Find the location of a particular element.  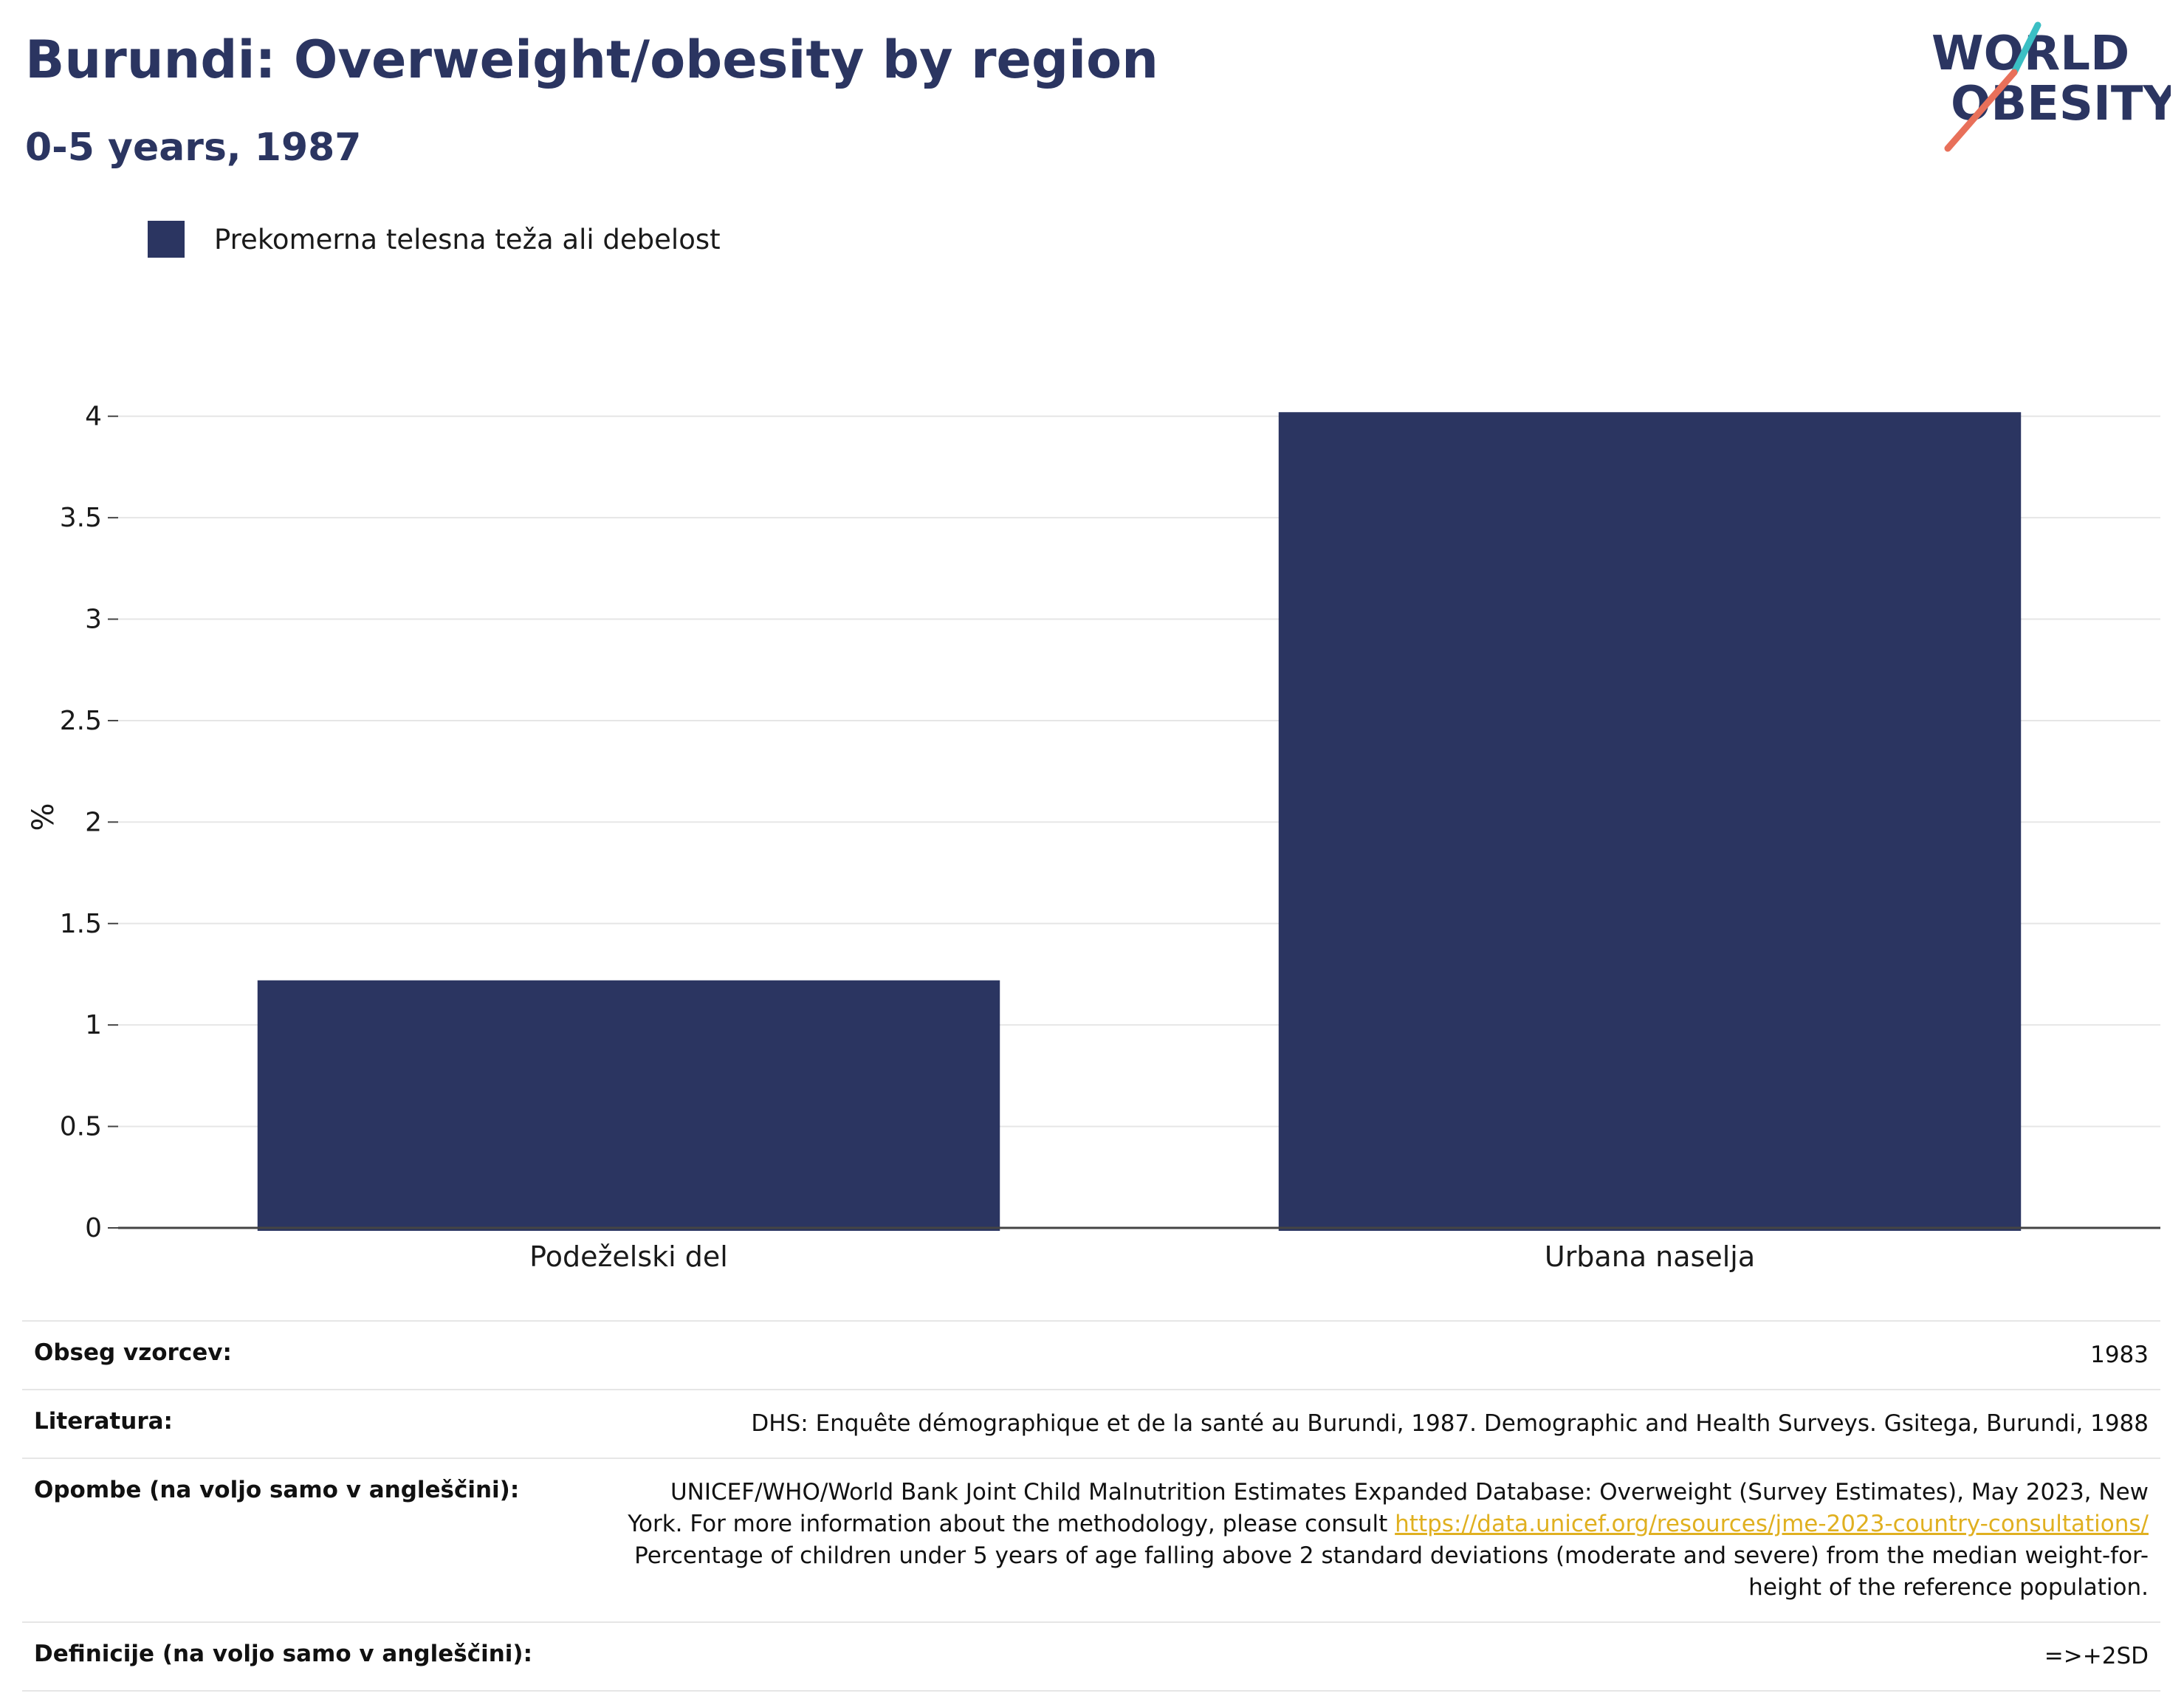

meta-label: Opombe (na voljo samo v angleščini): is located at coordinates (277, 1490).